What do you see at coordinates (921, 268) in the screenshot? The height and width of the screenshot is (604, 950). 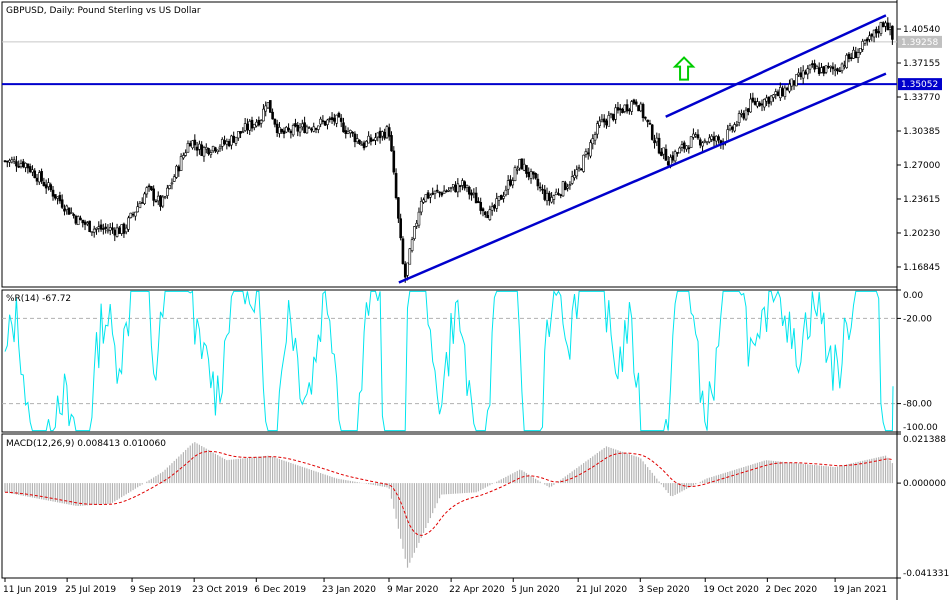 I see `price-tick-label: 1.16845` at bounding box center [921, 268].